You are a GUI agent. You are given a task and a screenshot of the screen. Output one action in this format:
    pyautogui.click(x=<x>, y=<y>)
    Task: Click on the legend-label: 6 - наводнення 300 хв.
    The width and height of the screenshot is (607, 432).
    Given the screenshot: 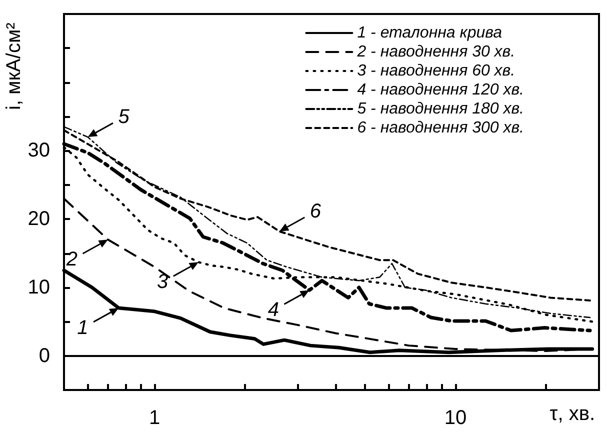 What is the action you would take?
    pyautogui.click(x=440, y=128)
    